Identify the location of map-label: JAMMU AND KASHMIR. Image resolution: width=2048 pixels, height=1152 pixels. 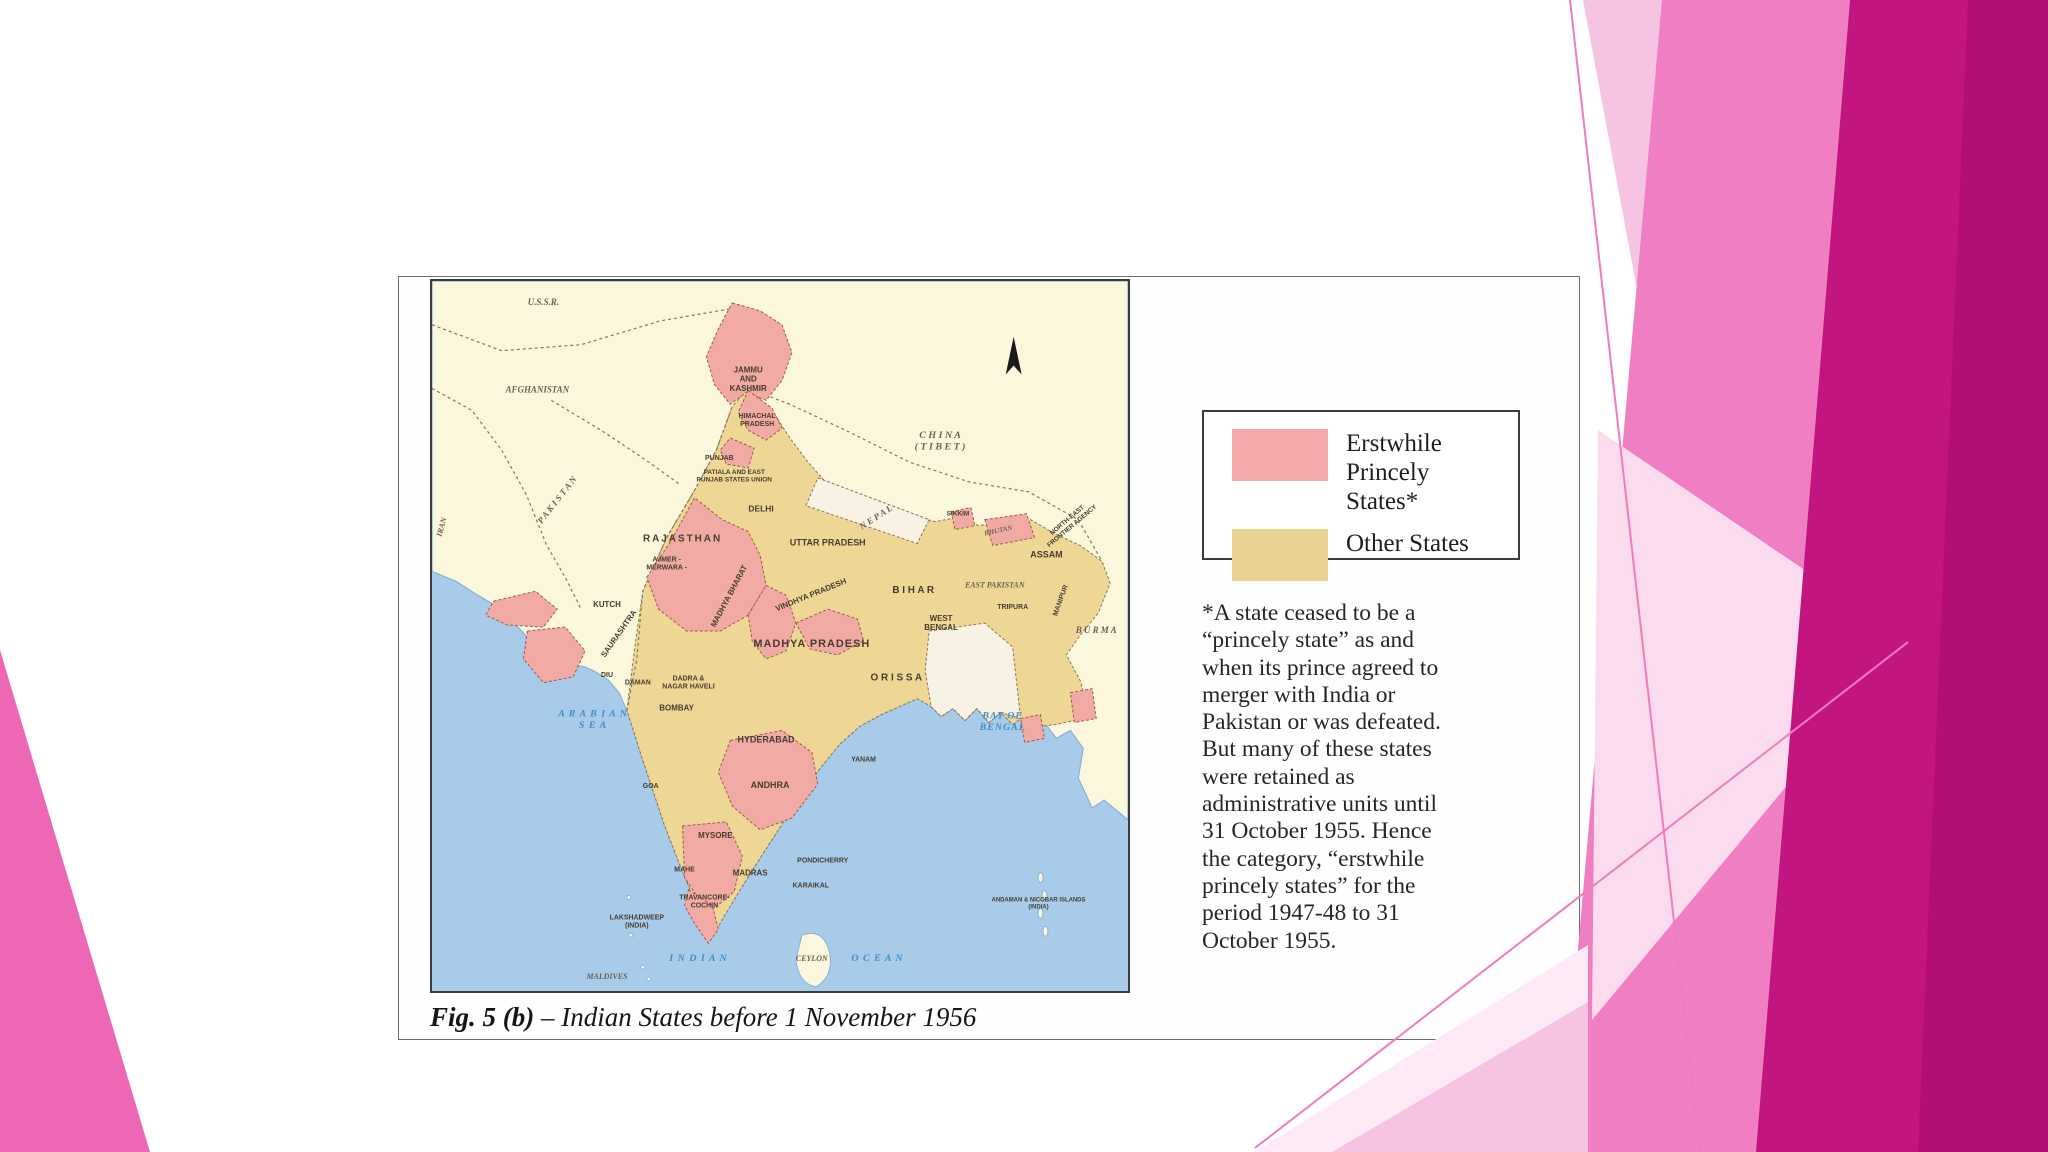
(748, 379).